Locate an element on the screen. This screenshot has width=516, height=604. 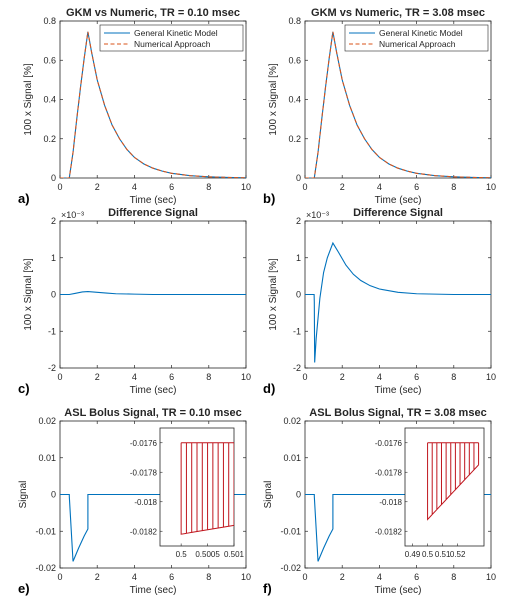
chart-title: GKM vs Numeric, TR = 0.10 msec is located at coordinates (153, 13).